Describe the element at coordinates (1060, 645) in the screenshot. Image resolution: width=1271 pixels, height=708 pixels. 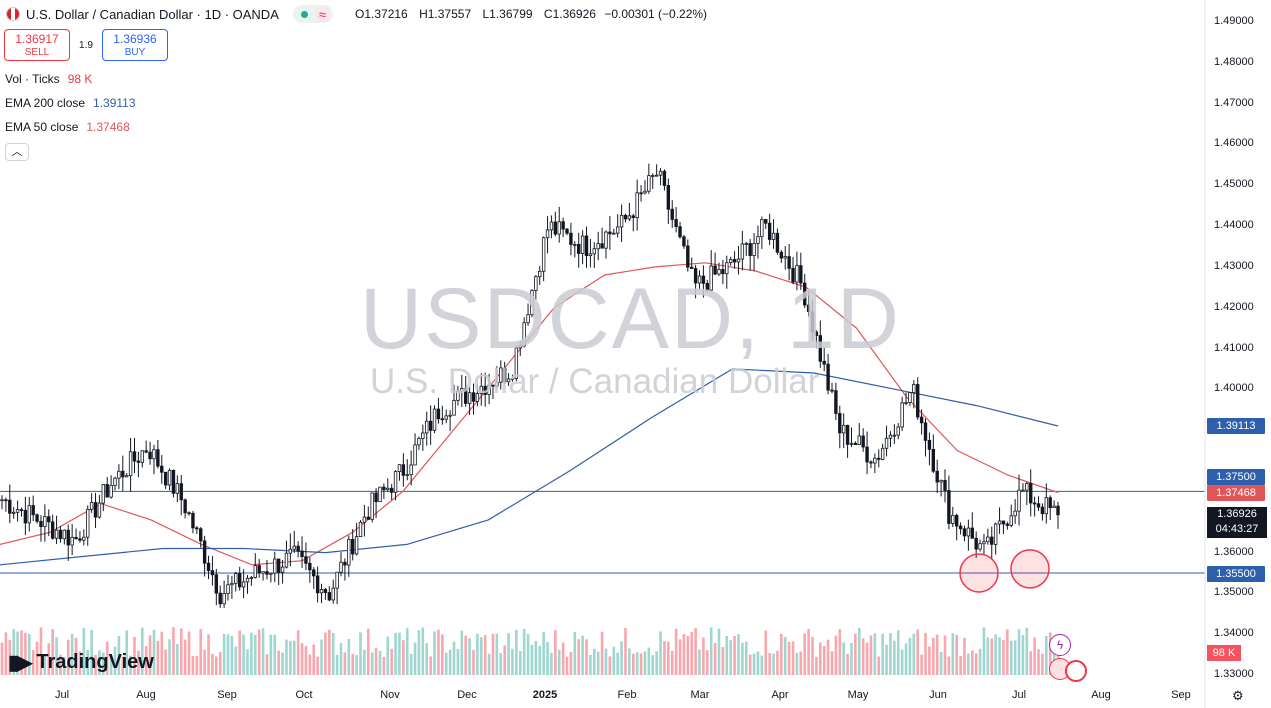
I see `lightning-event-icon: ϟ` at that location.